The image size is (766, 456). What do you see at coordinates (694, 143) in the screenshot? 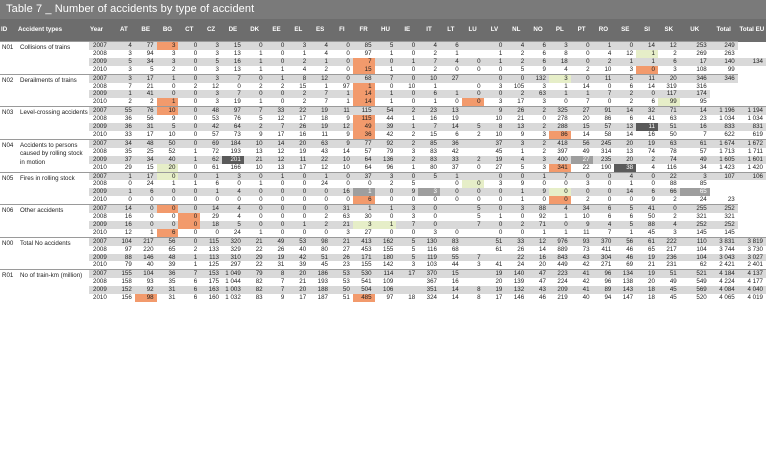
I see `value-cell: 61` at bounding box center [694, 143].